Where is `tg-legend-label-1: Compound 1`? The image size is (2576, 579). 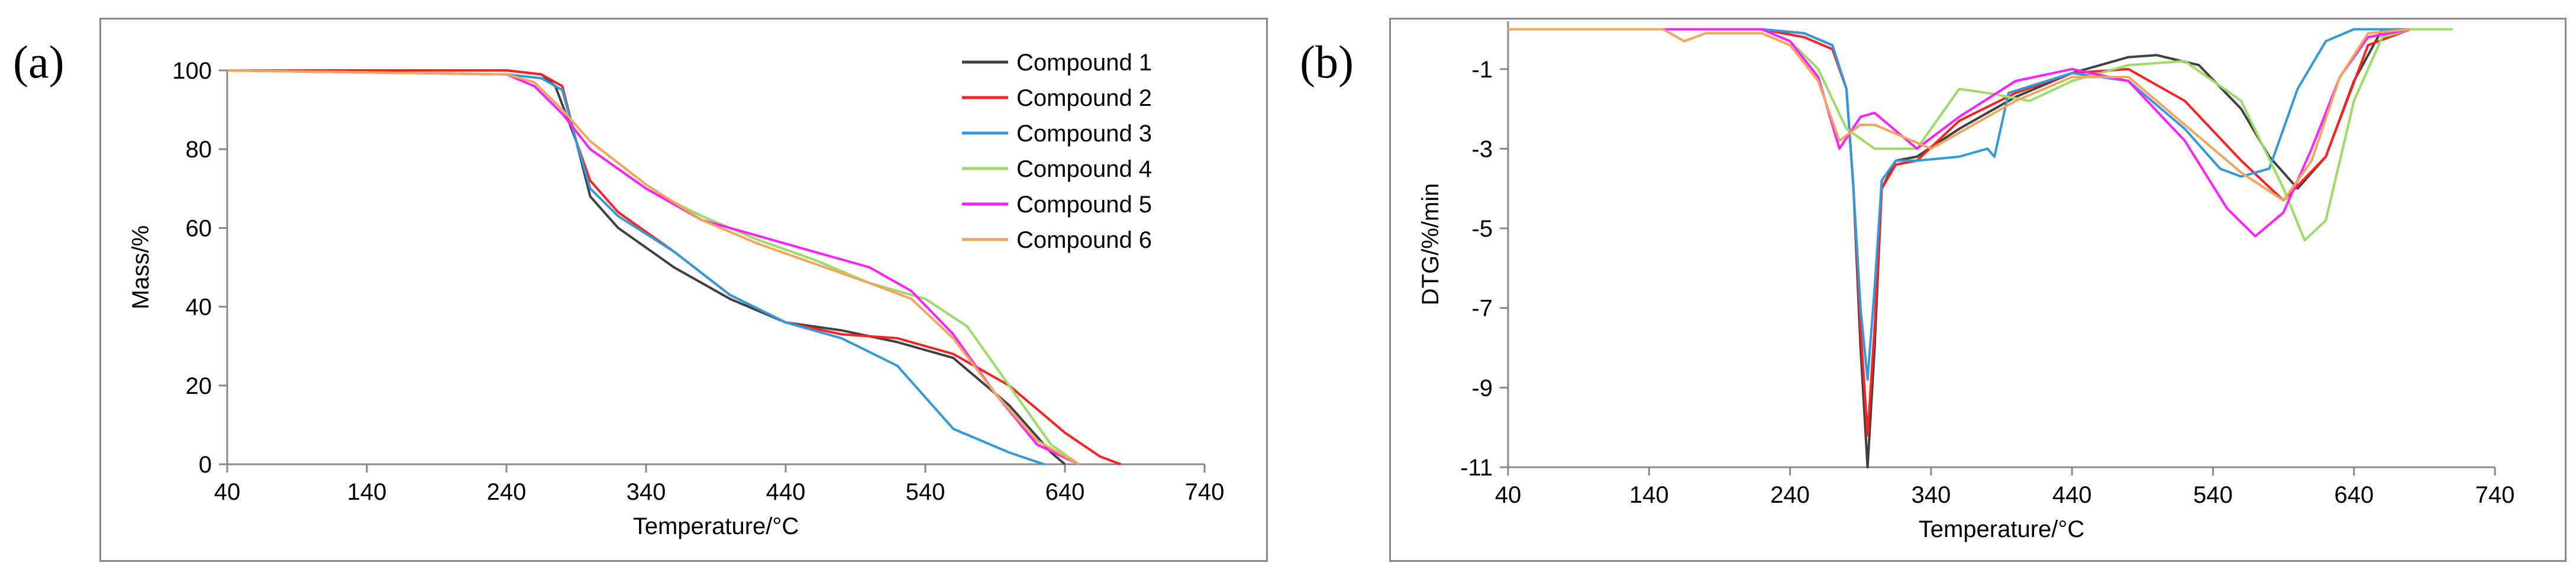 tg-legend-label-1: Compound 1 is located at coordinates (1084, 63).